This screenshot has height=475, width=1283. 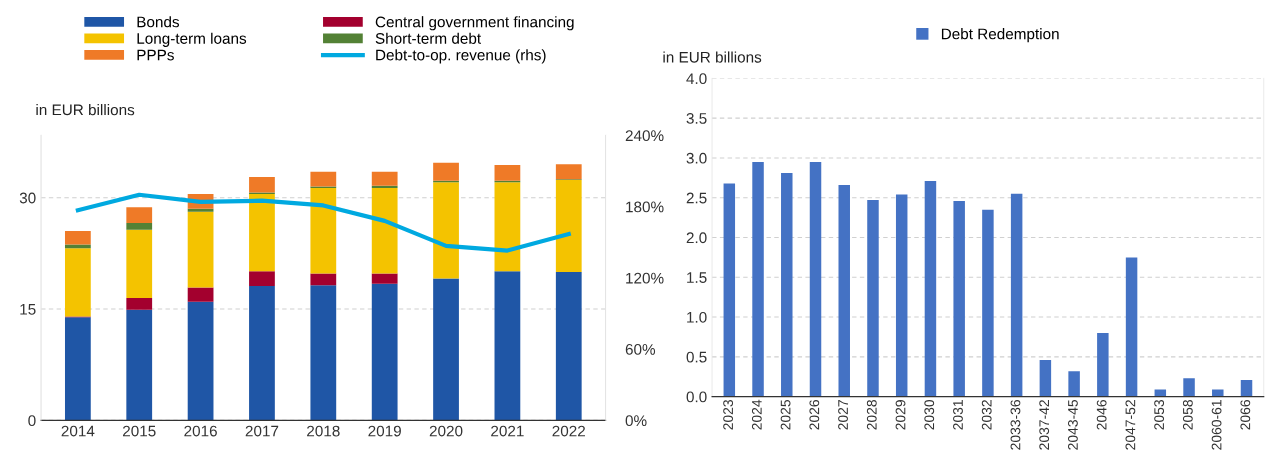 I want to click on x-tick-label: 2046, so click(x=1101, y=415).